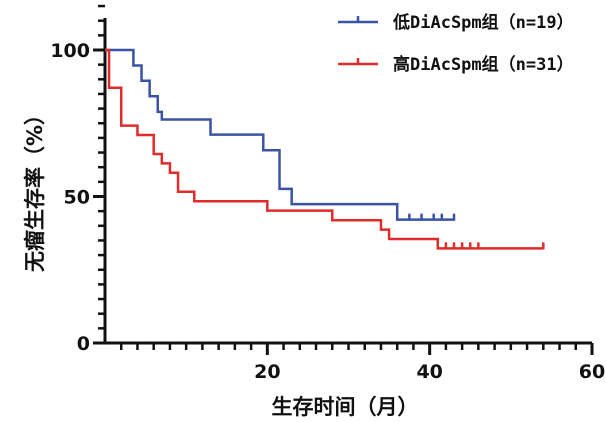 The height and width of the screenshot is (422, 606). What do you see at coordinates (456, 43) in the screenshot?
I see `legend: 低DiAcSpm组（n=19） 高DiAcSpm组（n=31）` at bounding box center [456, 43].